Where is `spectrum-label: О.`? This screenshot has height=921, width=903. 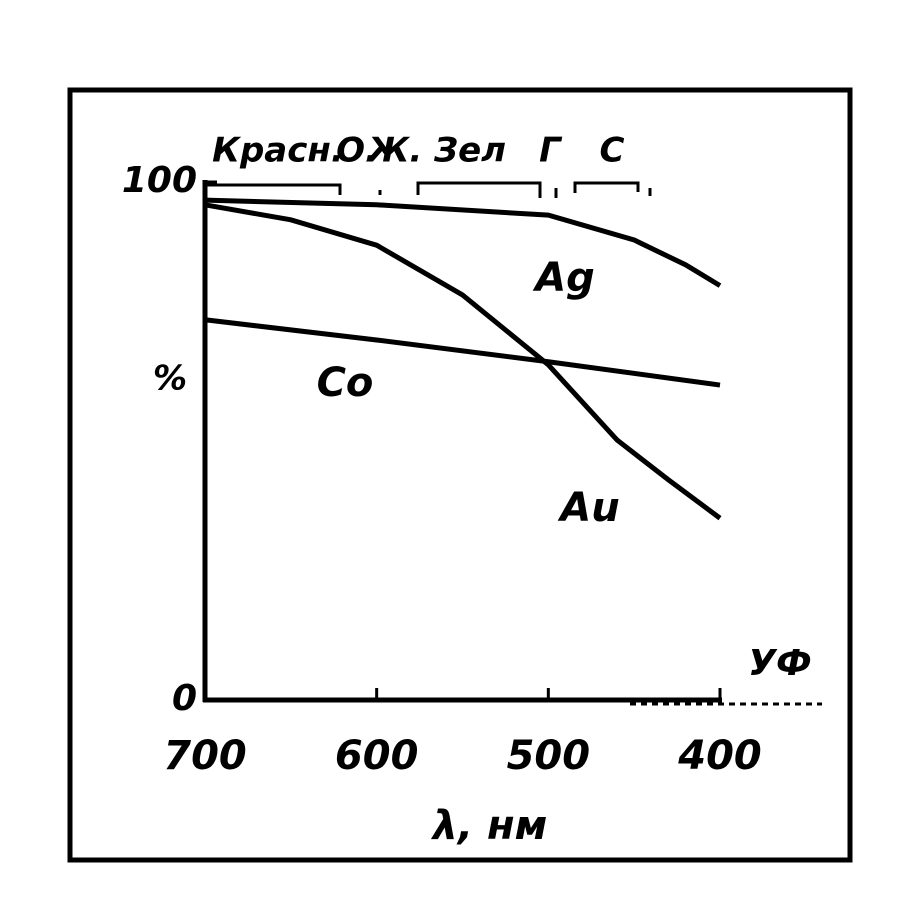
spectrum-label: О. is located at coordinates (357, 151).